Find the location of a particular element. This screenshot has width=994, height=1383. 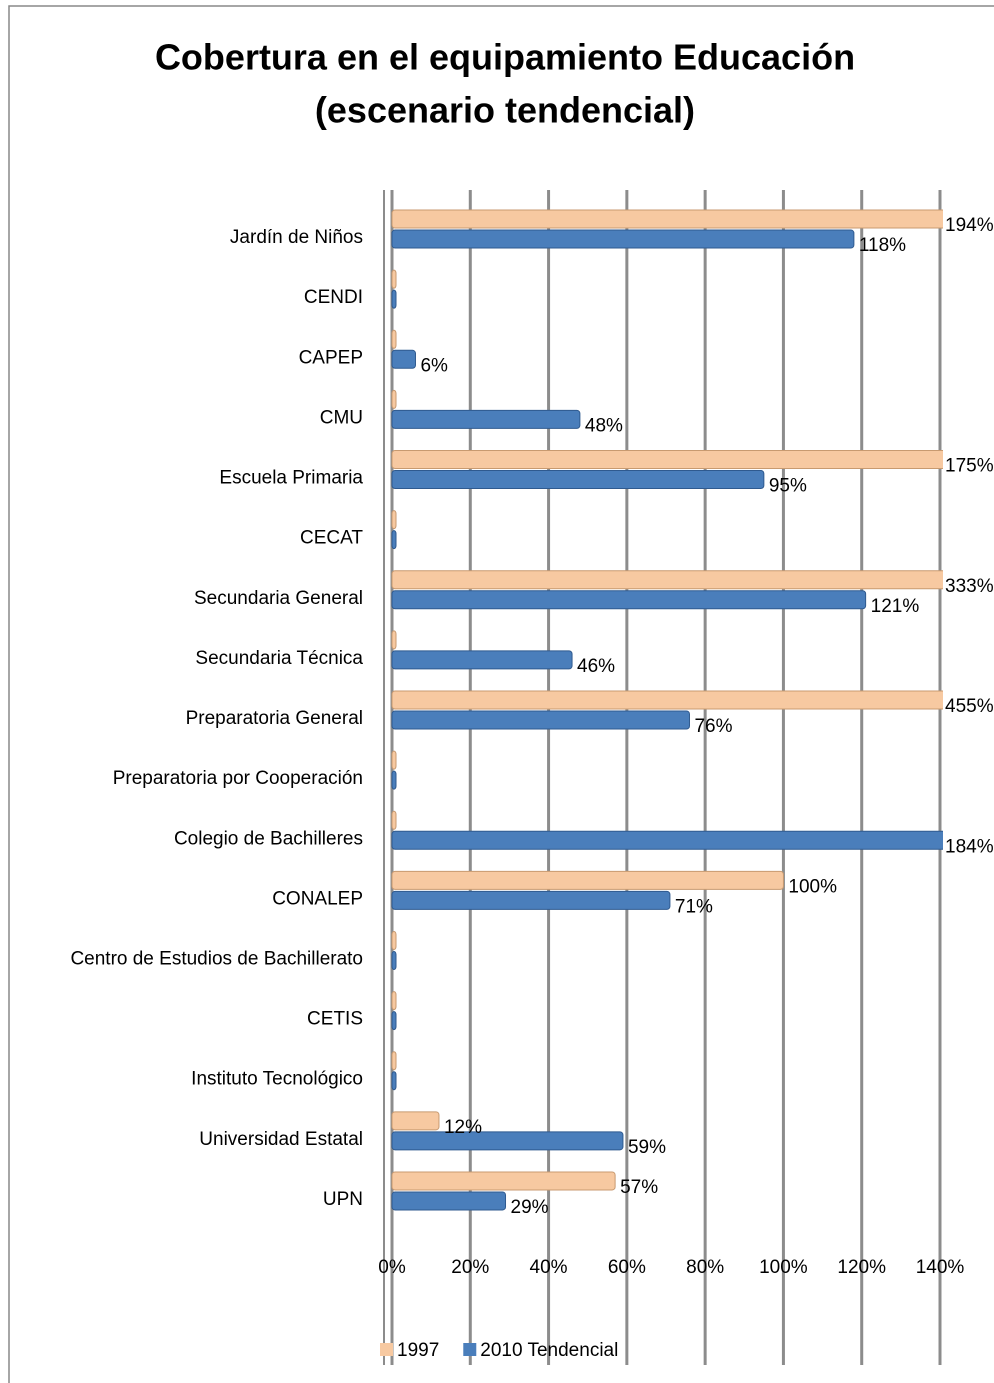

data-label: 71% is located at coordinates (694, 906).